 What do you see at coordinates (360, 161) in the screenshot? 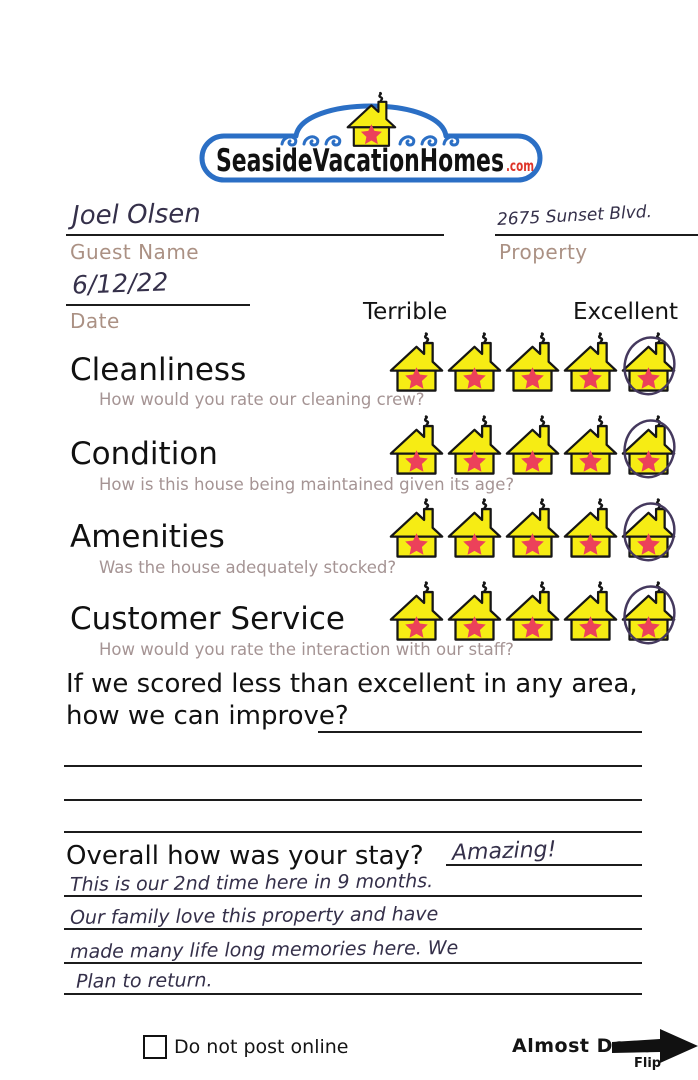
I see `logo-brand-text: SeasideVacationHomes` at bounding box center [360, 161].